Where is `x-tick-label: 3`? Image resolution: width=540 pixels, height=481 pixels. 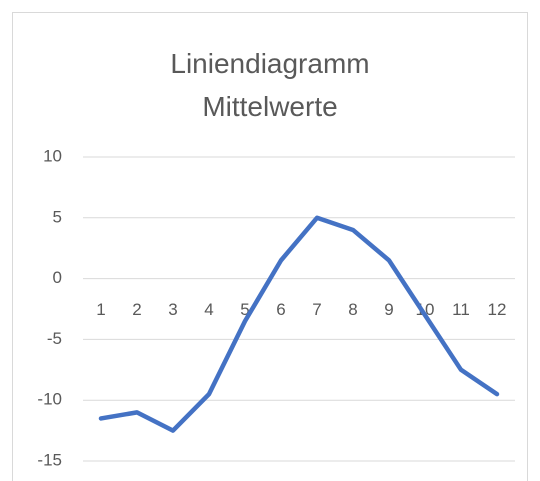
x-tick-label: 3 is located at coordinates (172, 309).